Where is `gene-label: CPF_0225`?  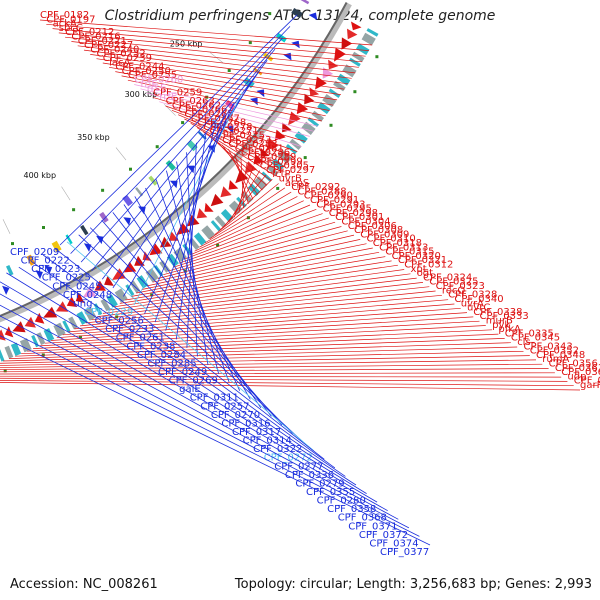 gene-label: CPF_0225 is located at coordinates (66, 278).